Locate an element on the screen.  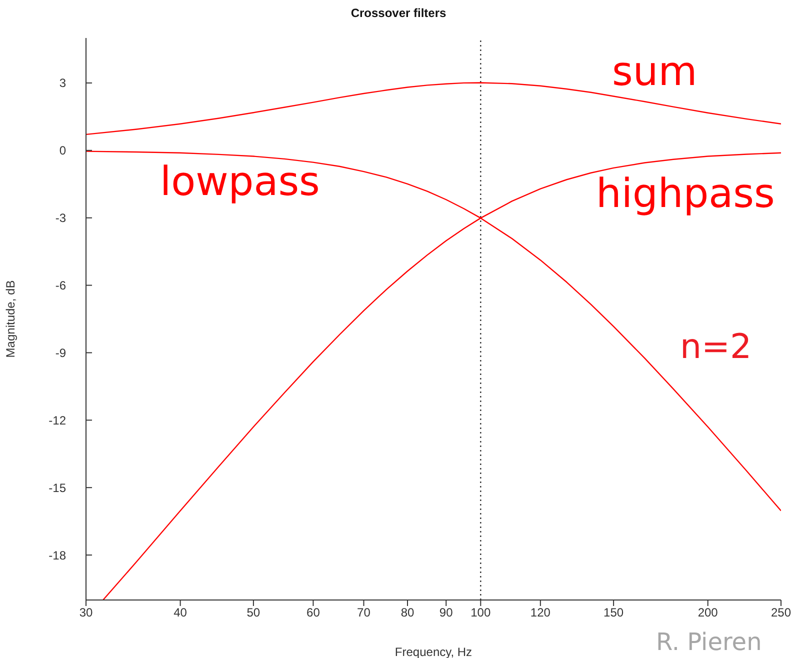
y-axis-title: Magnitude, dB is located at coordinates (10, 319).